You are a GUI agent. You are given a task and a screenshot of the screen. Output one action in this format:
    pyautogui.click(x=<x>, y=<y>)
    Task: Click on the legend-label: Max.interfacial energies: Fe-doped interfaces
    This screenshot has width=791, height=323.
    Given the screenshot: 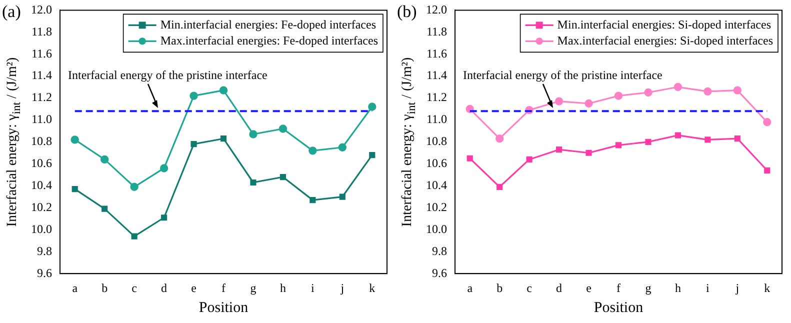 What is the action you would take?
    pyautogui.click(x=269, y=40)
    